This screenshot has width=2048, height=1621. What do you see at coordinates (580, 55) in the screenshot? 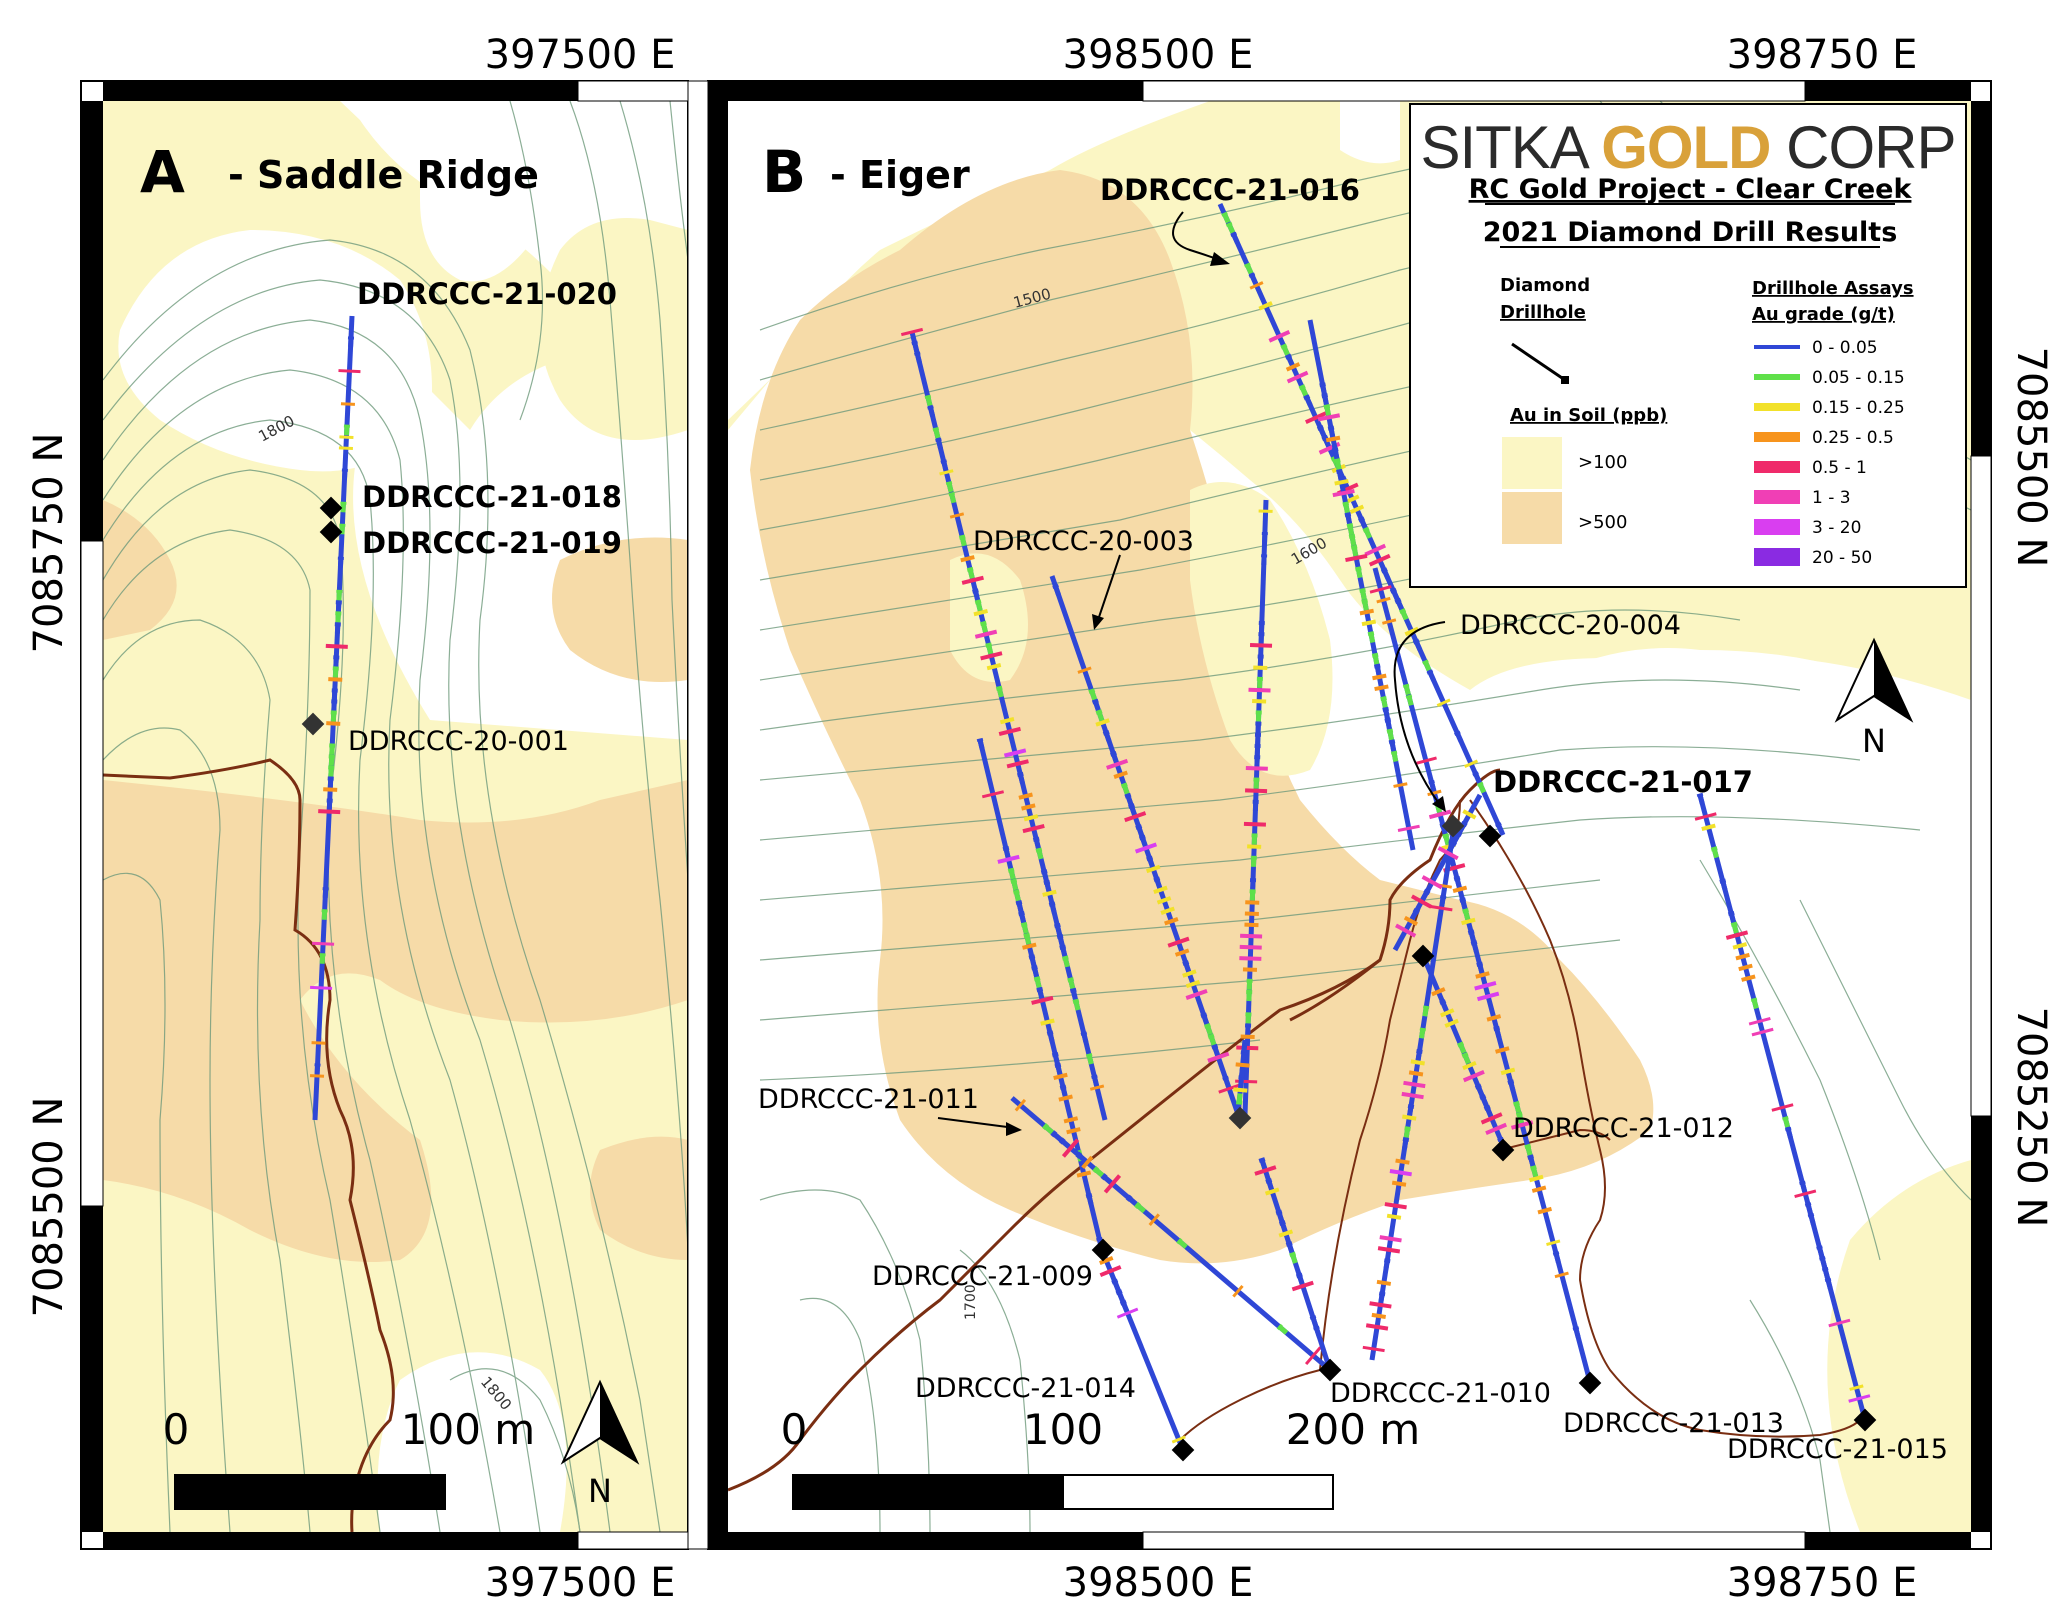
I see `coord-top-a: 397500 E` at bounding box center [580, 55].